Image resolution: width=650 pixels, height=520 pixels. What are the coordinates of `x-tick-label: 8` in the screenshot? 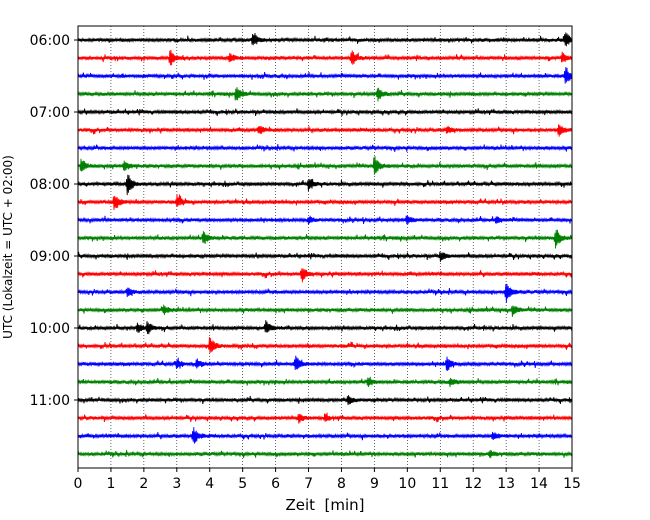 It's located at (341, 484).